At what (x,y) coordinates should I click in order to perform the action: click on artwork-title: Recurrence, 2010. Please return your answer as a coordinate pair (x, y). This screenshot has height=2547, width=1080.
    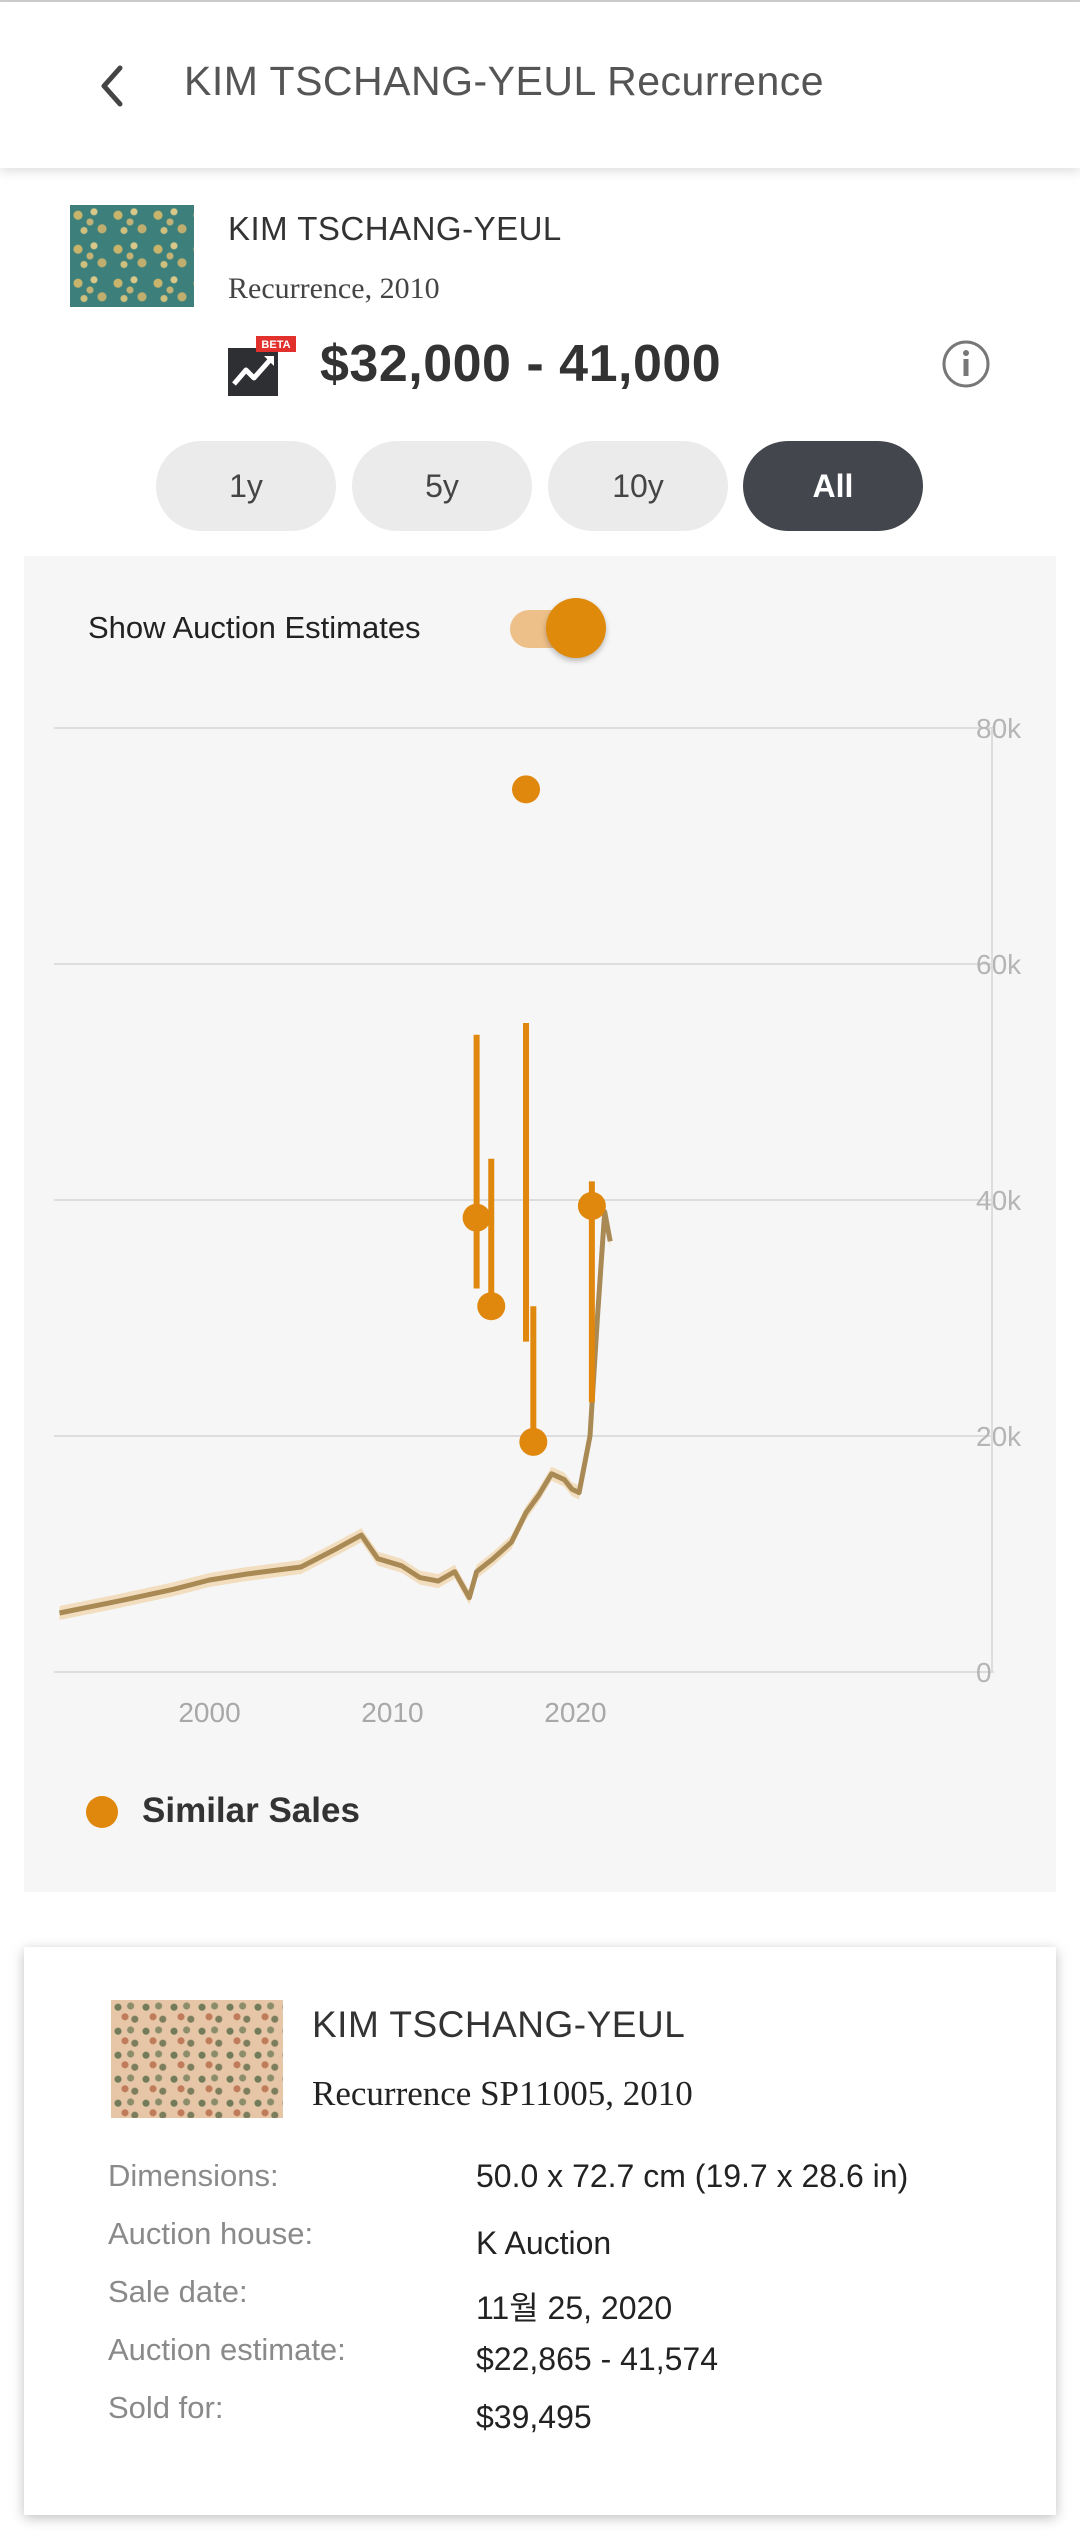
    Looking at the image, I should click on (334, 288).